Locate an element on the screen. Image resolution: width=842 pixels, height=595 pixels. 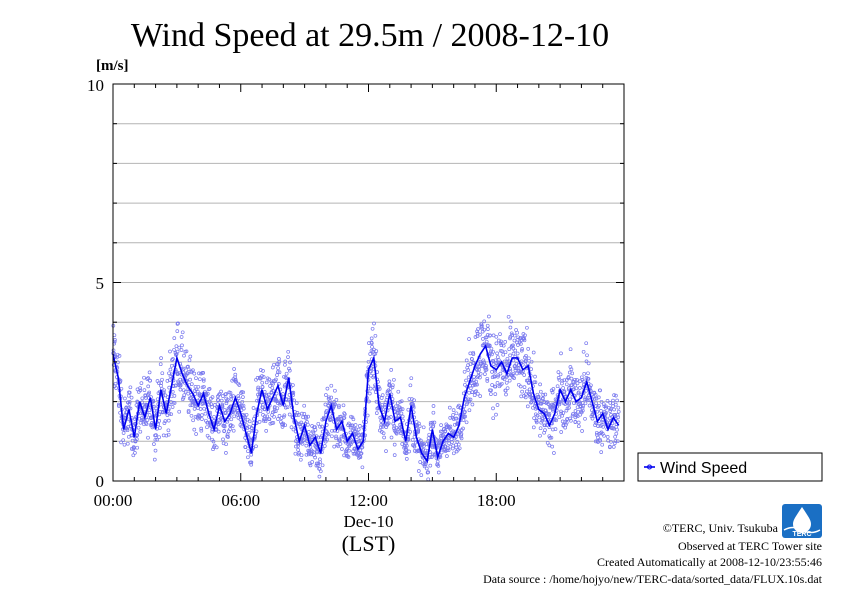
x-tick-label-1800: 18:00 is located at coordinates (496, 500).